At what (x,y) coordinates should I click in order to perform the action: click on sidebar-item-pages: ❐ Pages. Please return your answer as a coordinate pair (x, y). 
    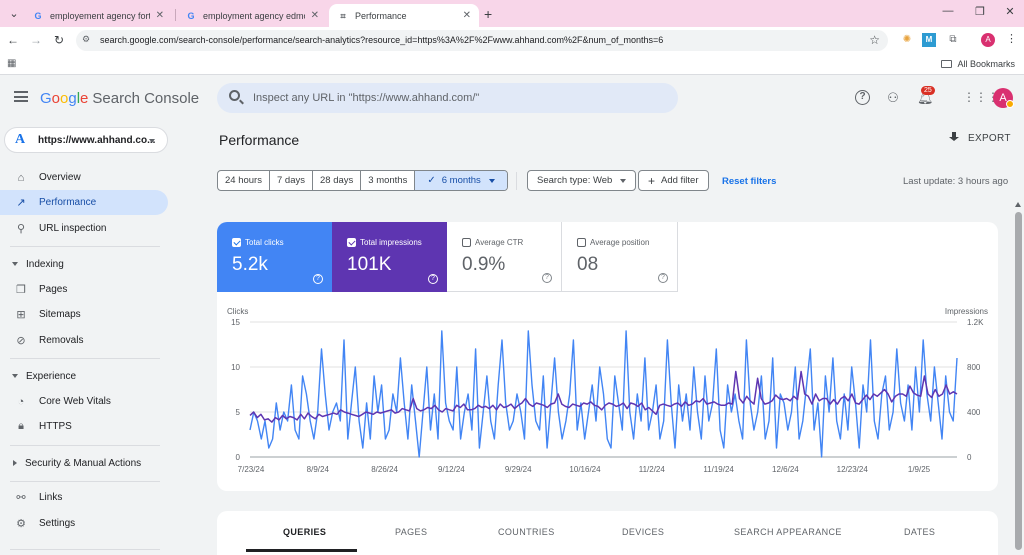
    Looking at the image, I should click on (84, 289).